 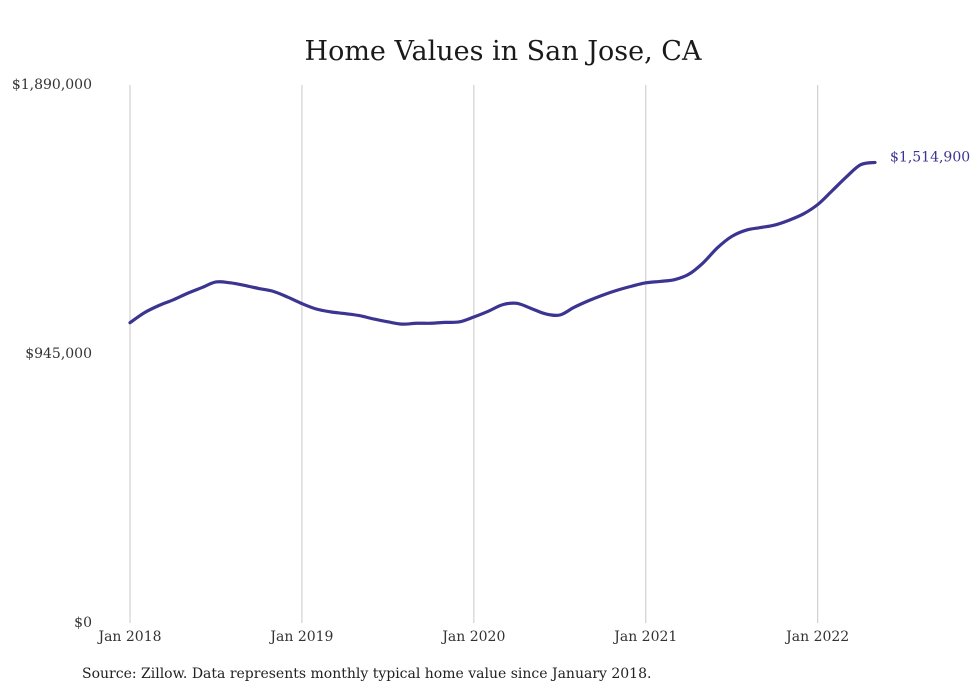 I want to click on y-tick-label: $1,890,000, so click(x=52, y=85).